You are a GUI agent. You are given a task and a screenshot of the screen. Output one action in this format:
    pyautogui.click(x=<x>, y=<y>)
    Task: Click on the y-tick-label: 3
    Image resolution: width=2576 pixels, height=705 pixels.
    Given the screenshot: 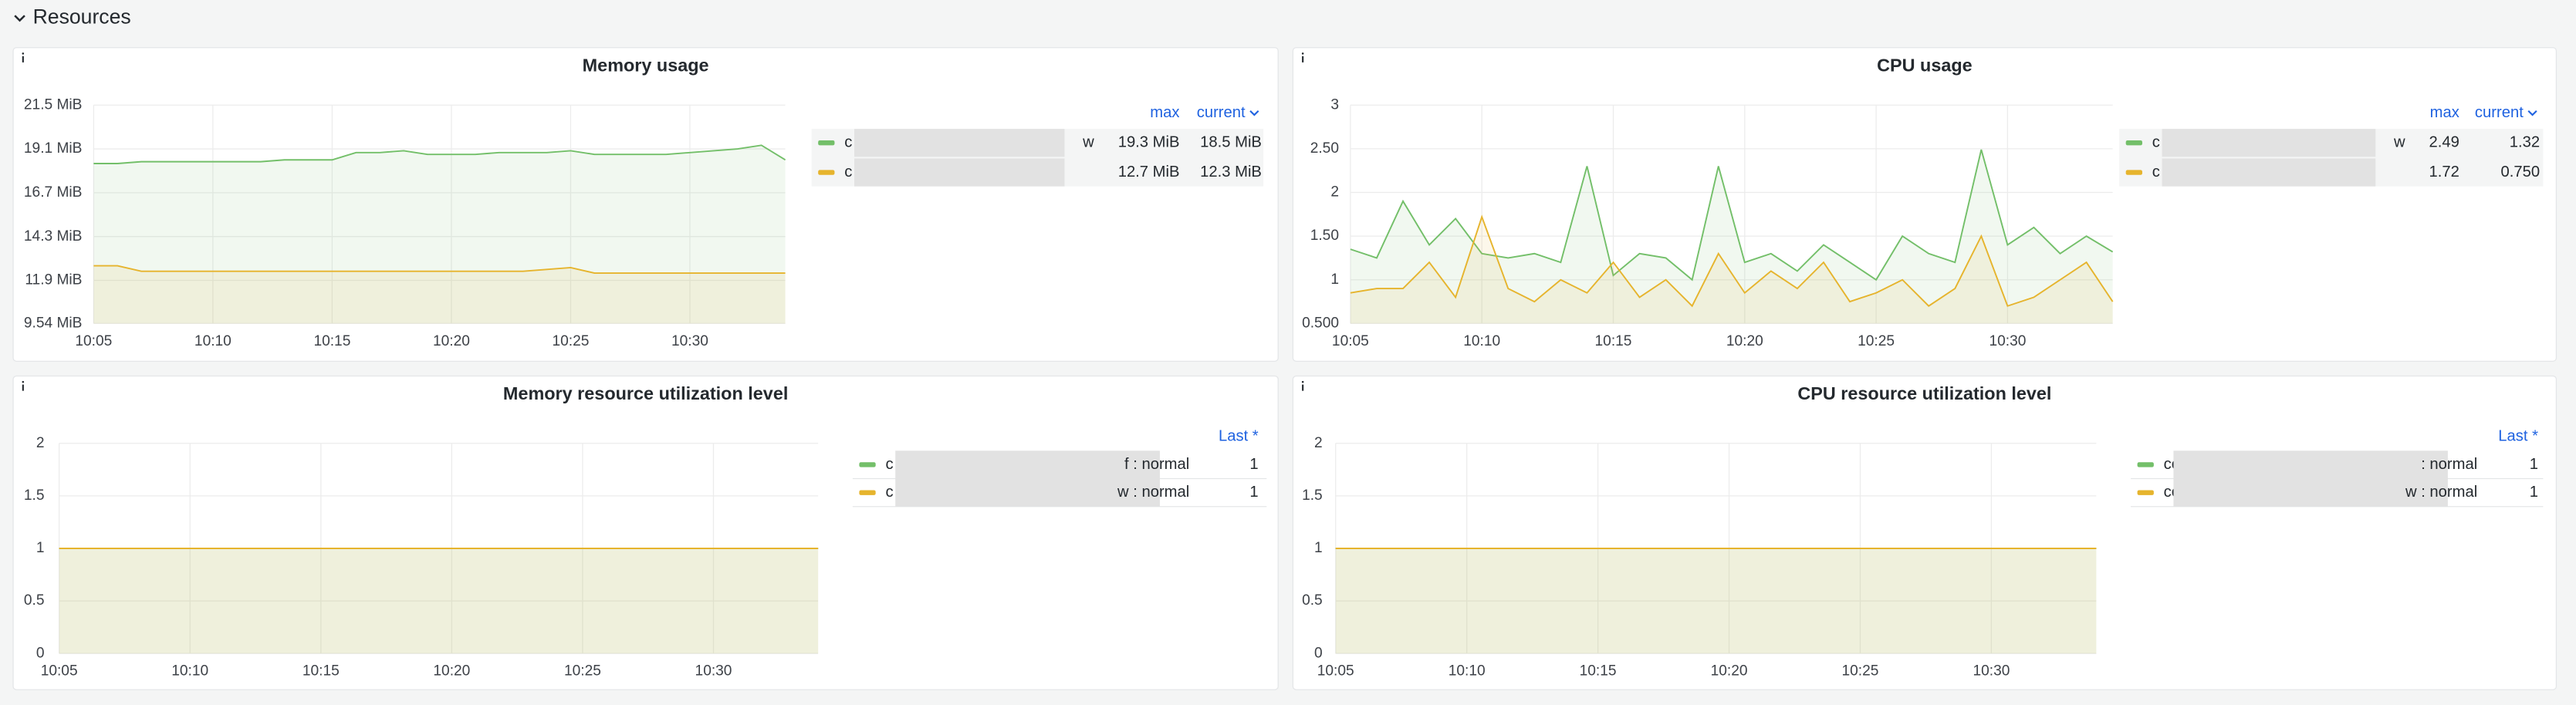 What is the action you would take?
    pyautogui.click(x=1334, y=105)
    